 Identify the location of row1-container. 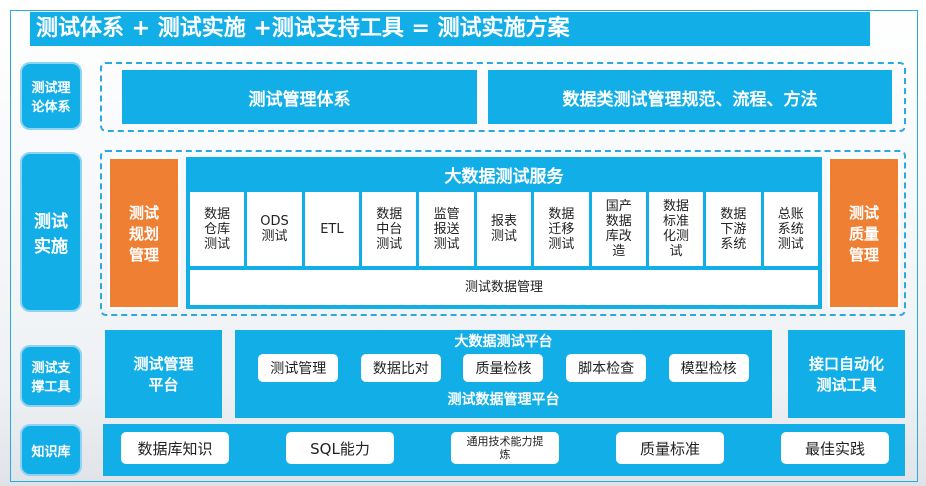
(503, 97).